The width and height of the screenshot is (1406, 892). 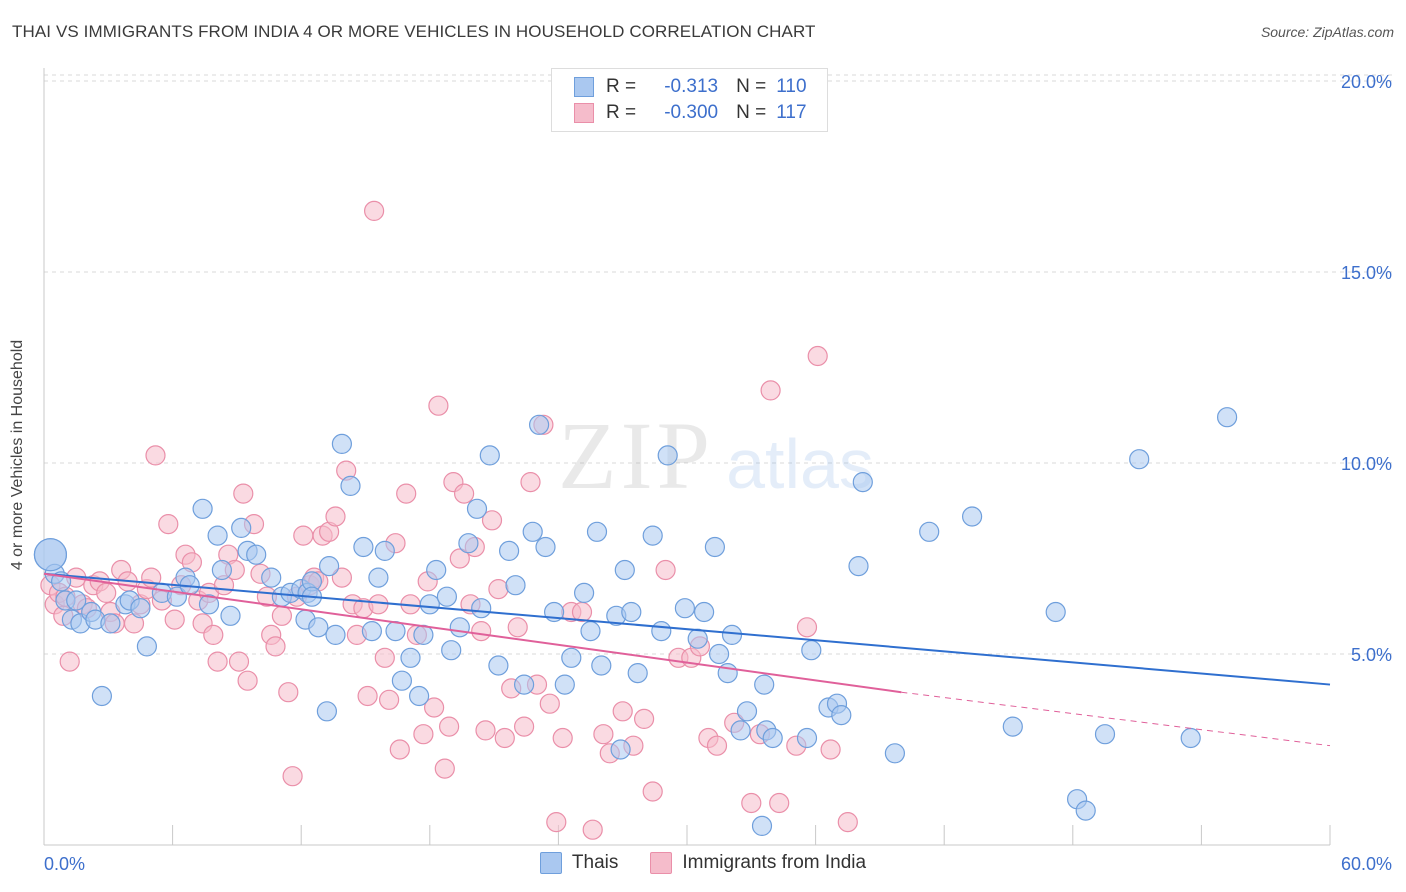 What do you see at coordinates (636, 455) in the screenshot?
I see `watermark-zip: ZIP` at bounding box center [636, 455].